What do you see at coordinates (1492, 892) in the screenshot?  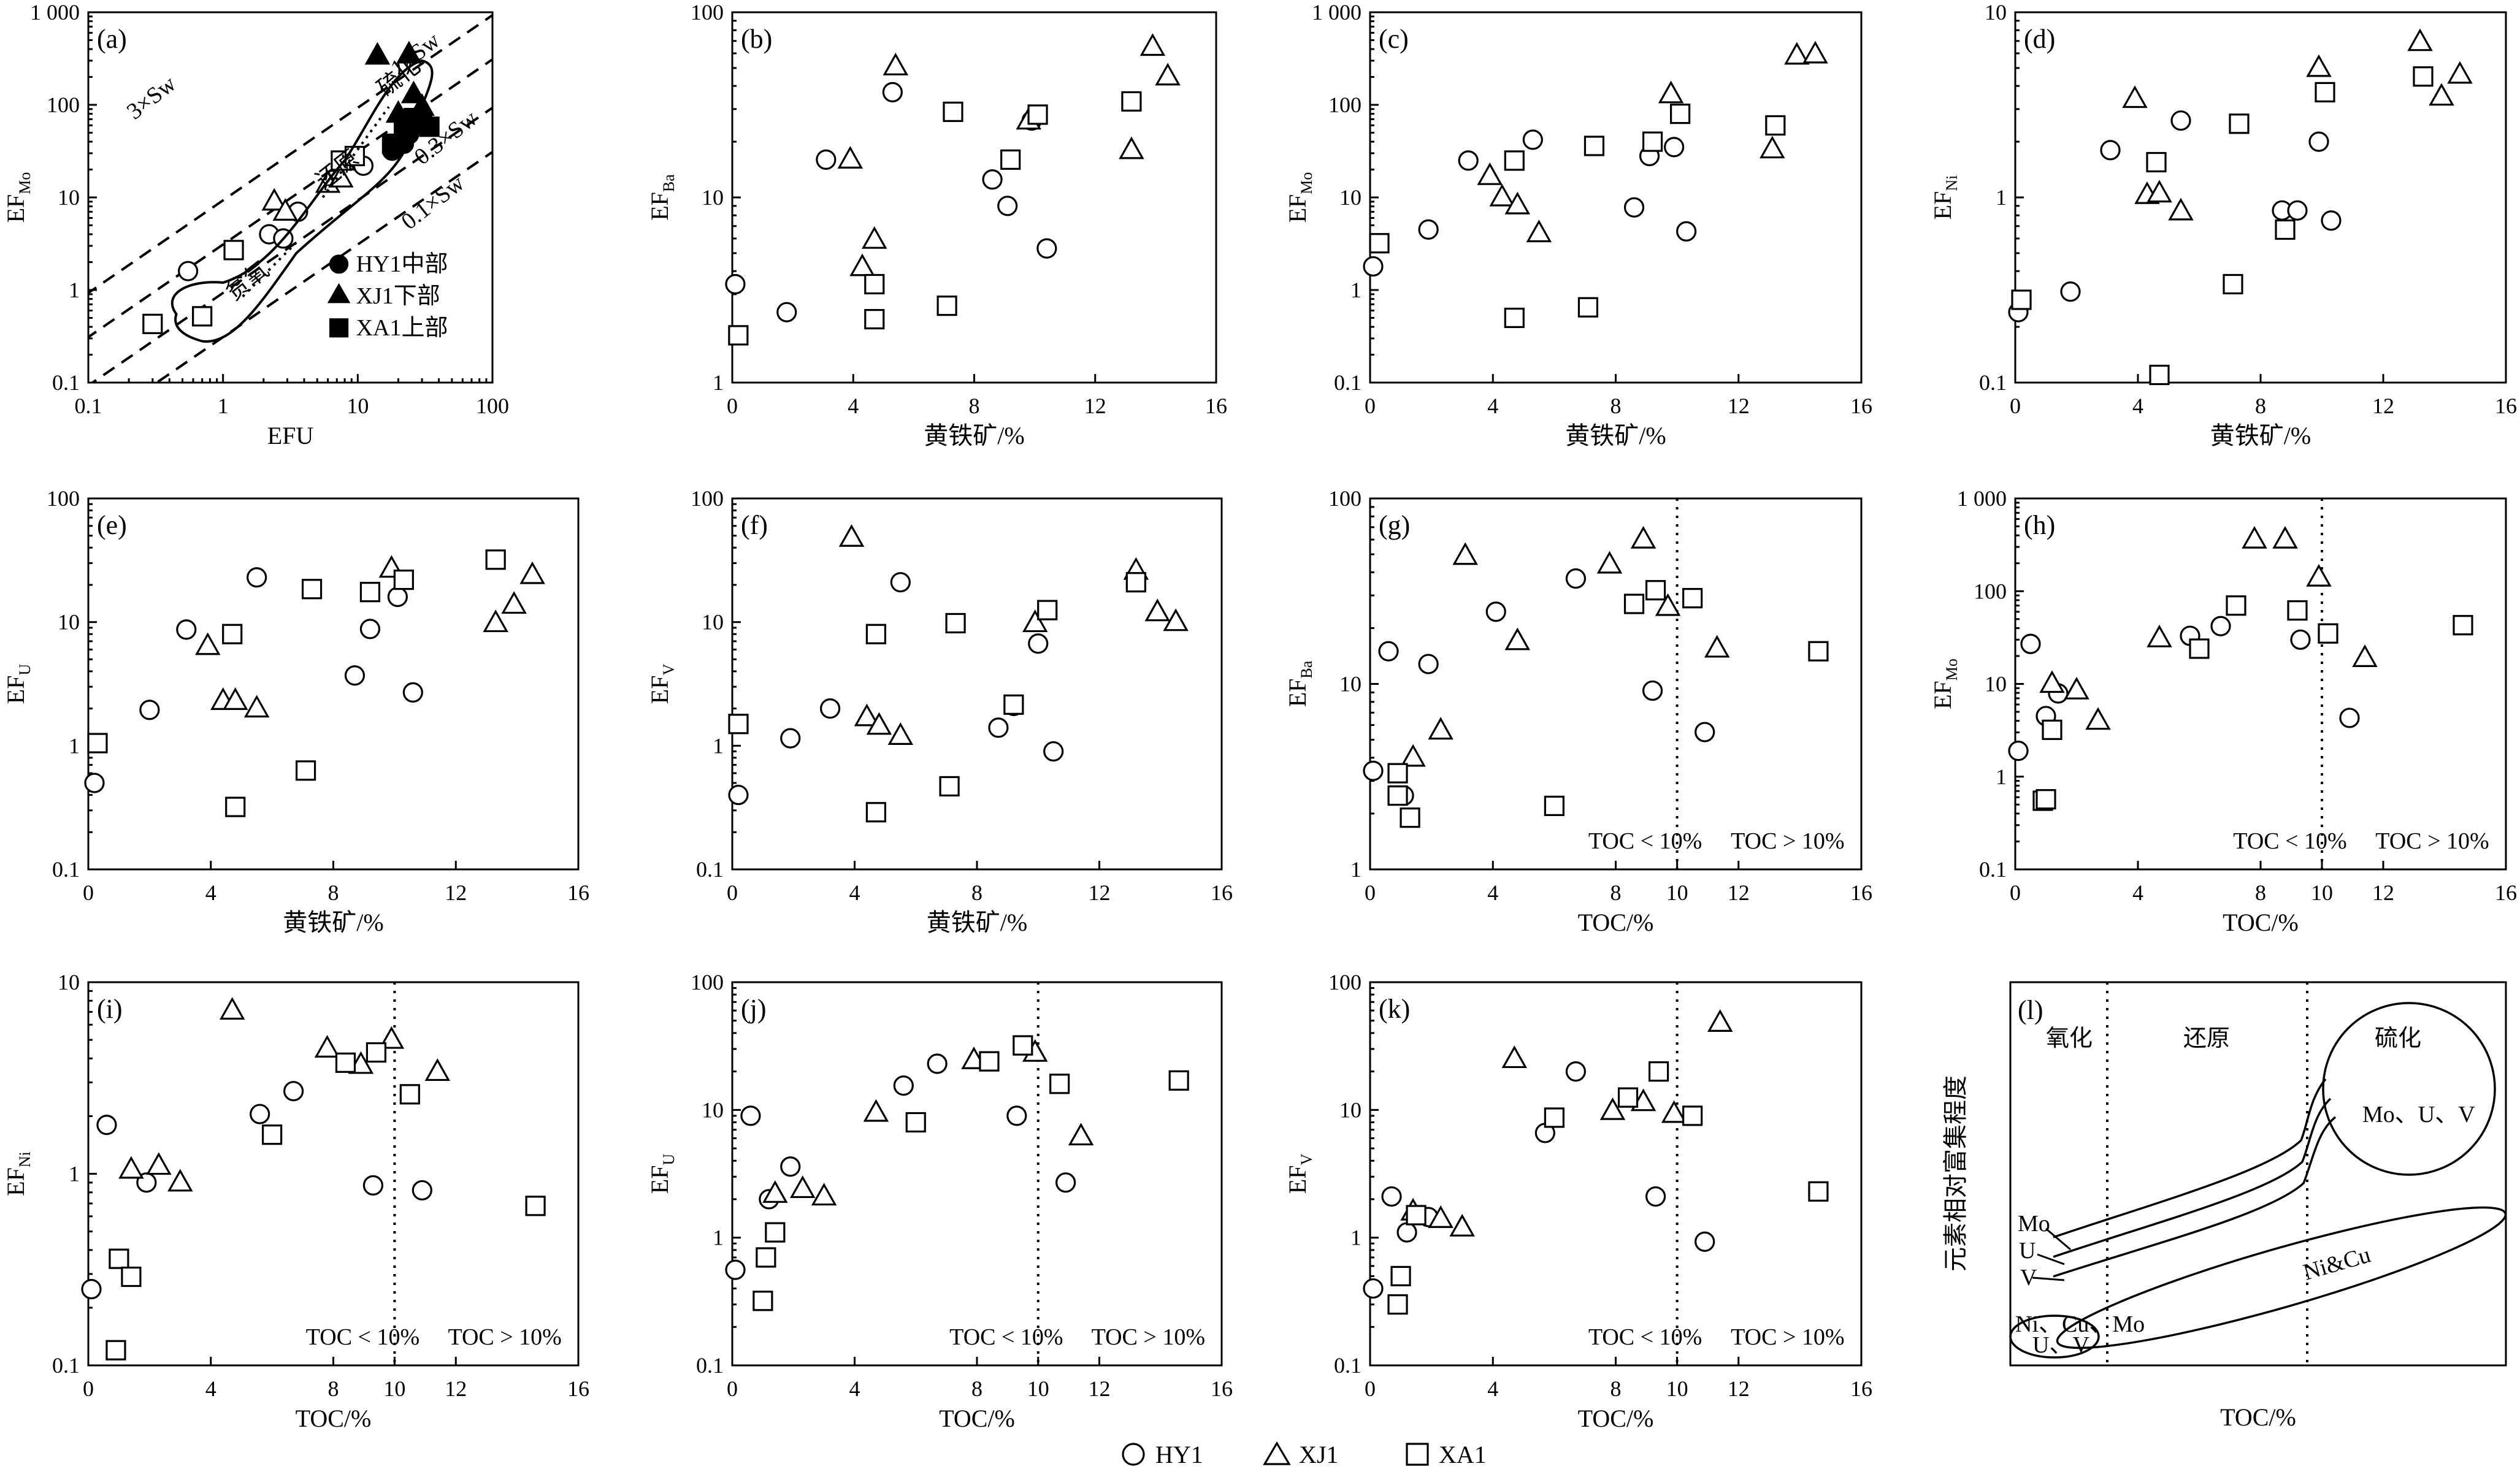 I see `panel-g-xtick-label: 4` at bounding box center [1492, 892].